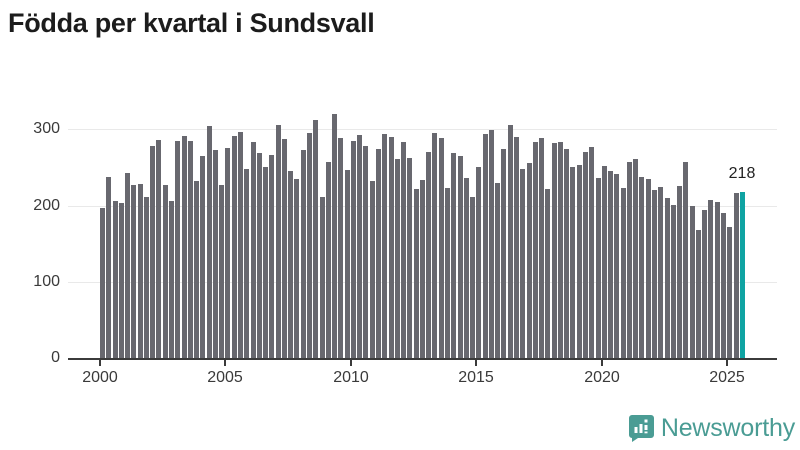 Image resolution: width=800 pixels, height=450 pixels. Describe the element at coordinates (351, 377) in the screenshot. I see `x-axis-tick-label: 2010` at that location.